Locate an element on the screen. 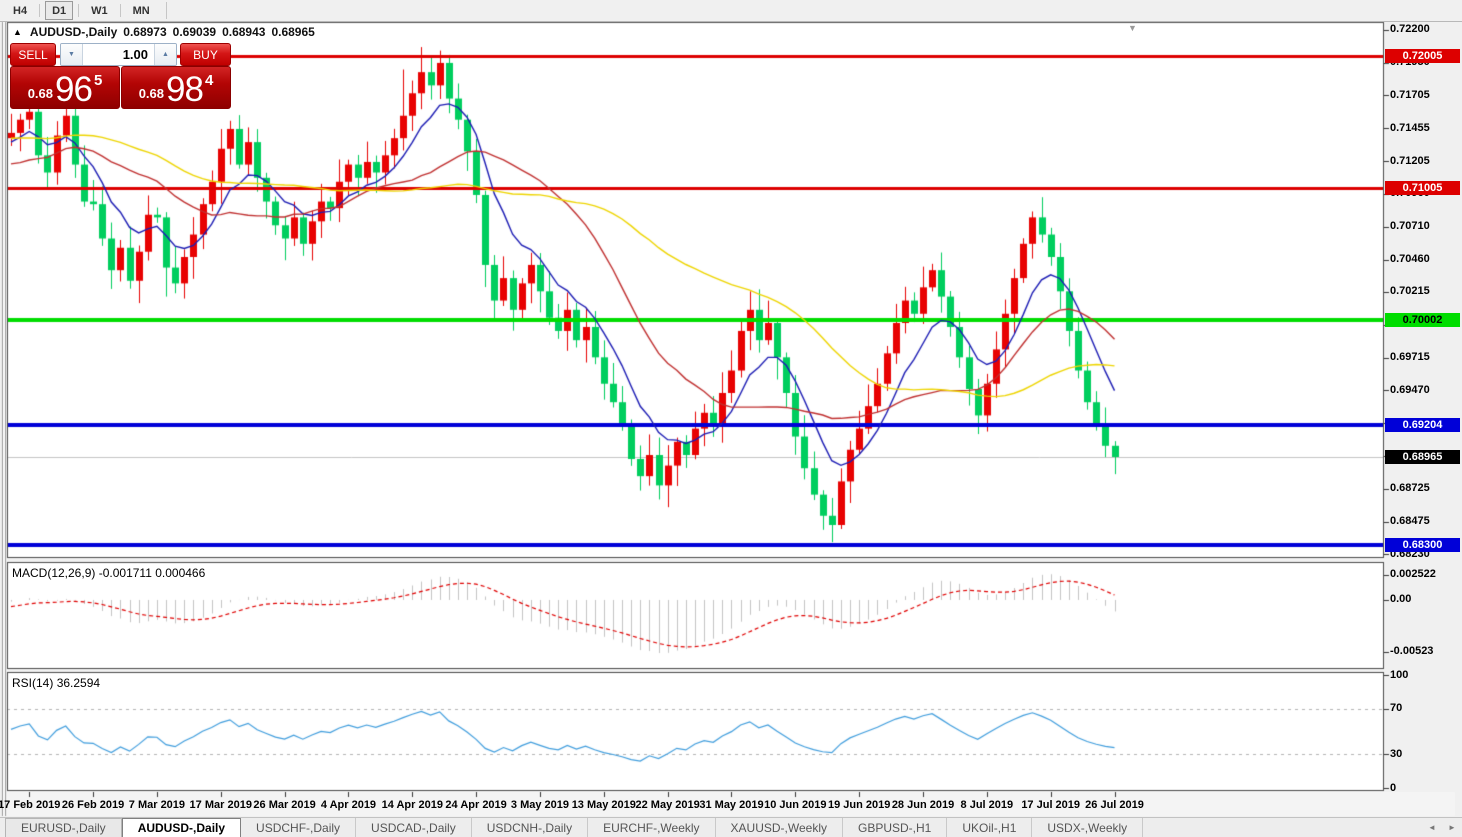  date-axis-label: 17 Feb 2019 is located at coordinates (30, 805).